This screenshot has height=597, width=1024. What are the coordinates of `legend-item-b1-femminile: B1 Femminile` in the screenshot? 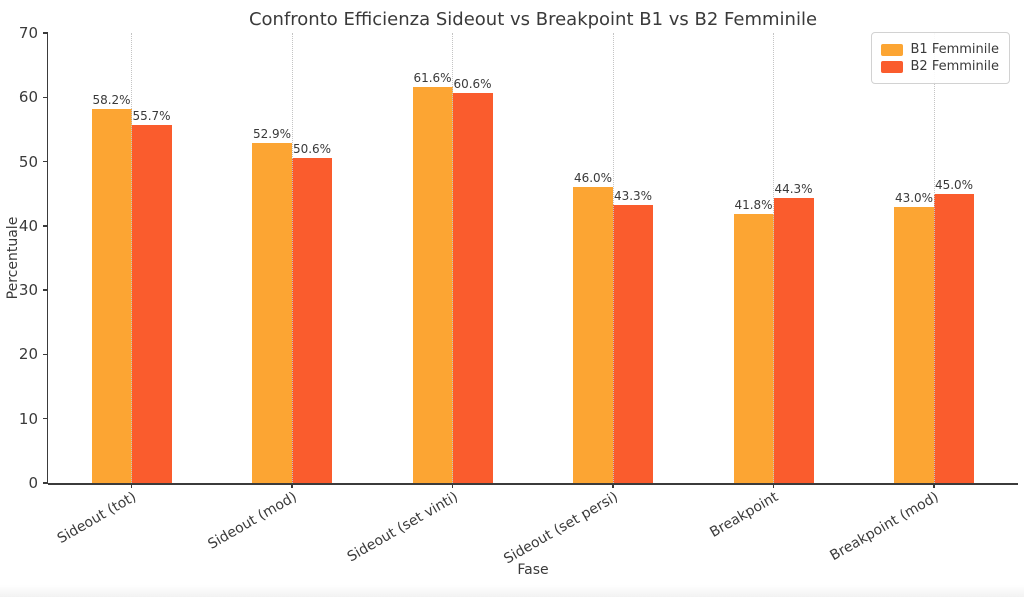 It's located at (940, 49).